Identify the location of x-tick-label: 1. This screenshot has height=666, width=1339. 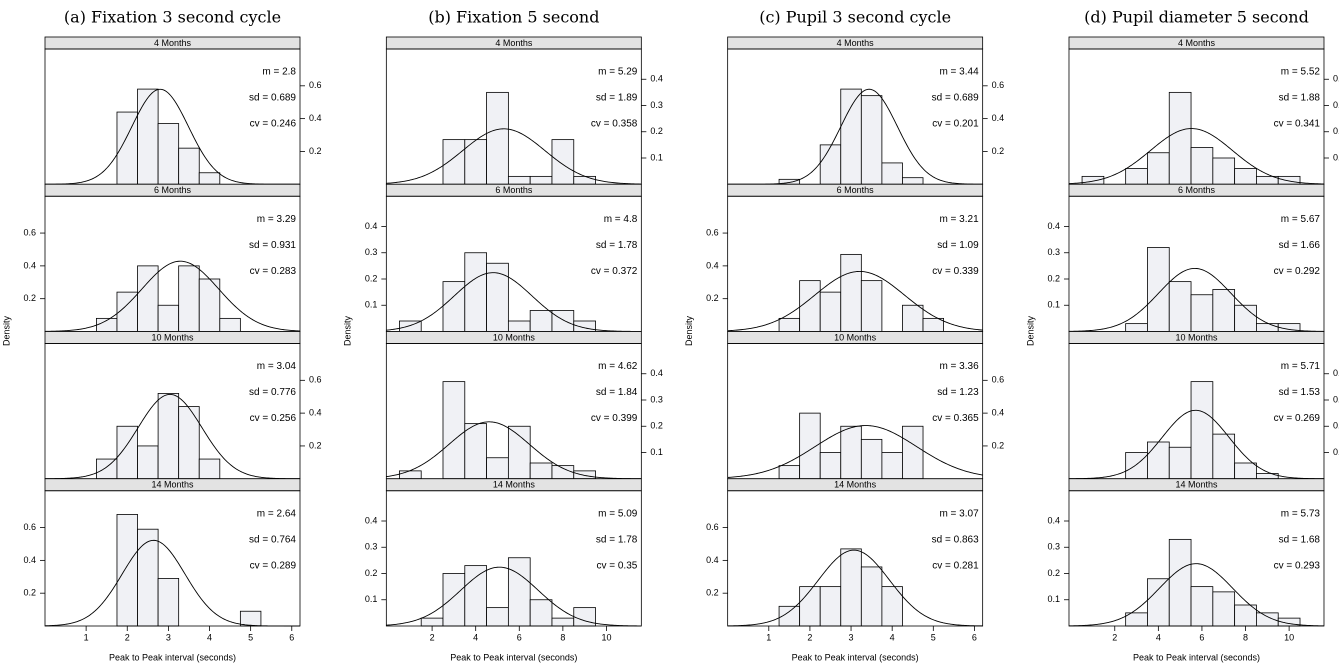
(86, 637).